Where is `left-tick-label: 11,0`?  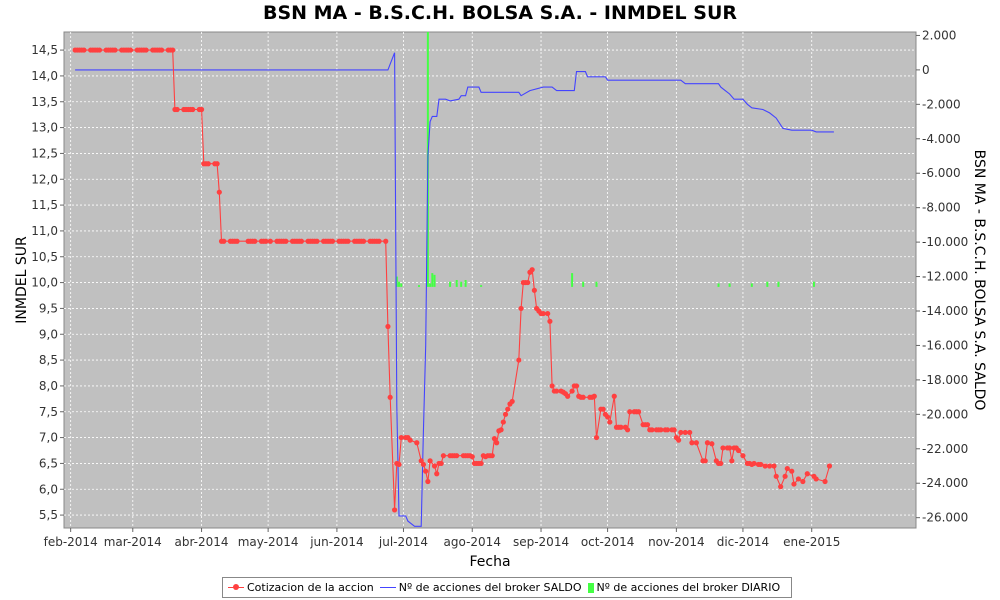
left-tick-label: 11,0 is located at coordinates (44, 231).